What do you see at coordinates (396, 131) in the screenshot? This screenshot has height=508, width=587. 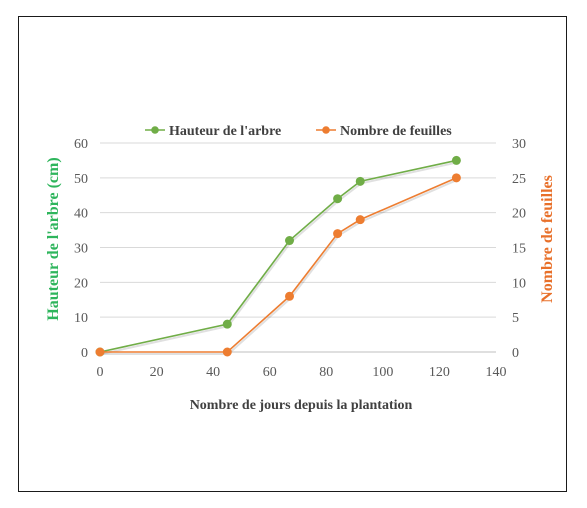 I see `legend-label-feuilles: Nombre de feuilles` at bounding box center [396, 131].